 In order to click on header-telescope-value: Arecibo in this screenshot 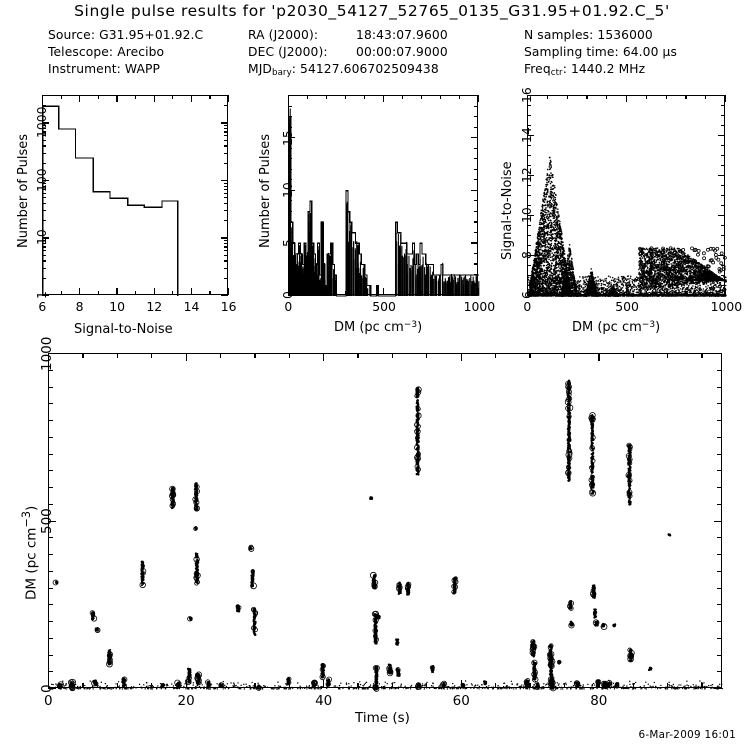, I will do `click(141, 52)`.